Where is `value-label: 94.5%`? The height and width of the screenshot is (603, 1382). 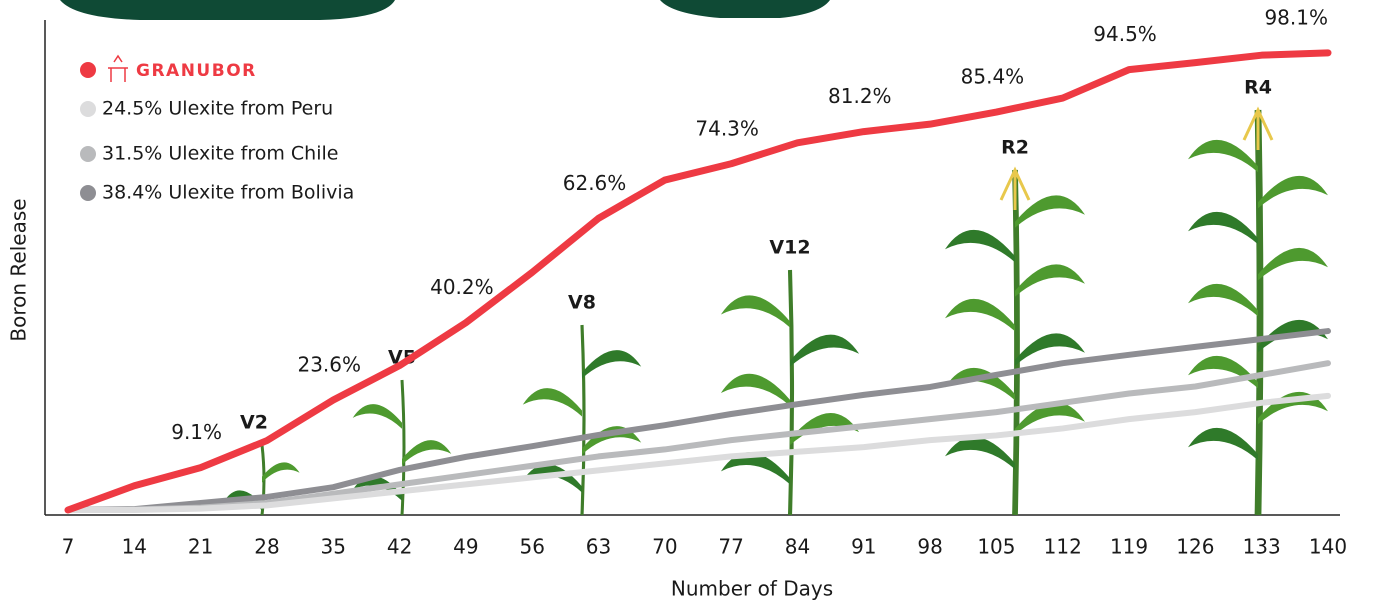
value-label: 94.5% is located at coordinates (1125, 34).